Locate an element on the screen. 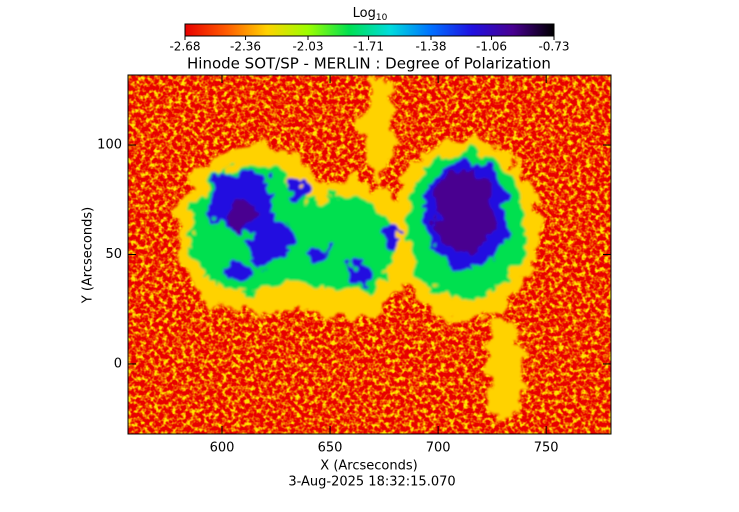  y-axis-label: Y (Arcseconds) is located at coordinates (88, 255).